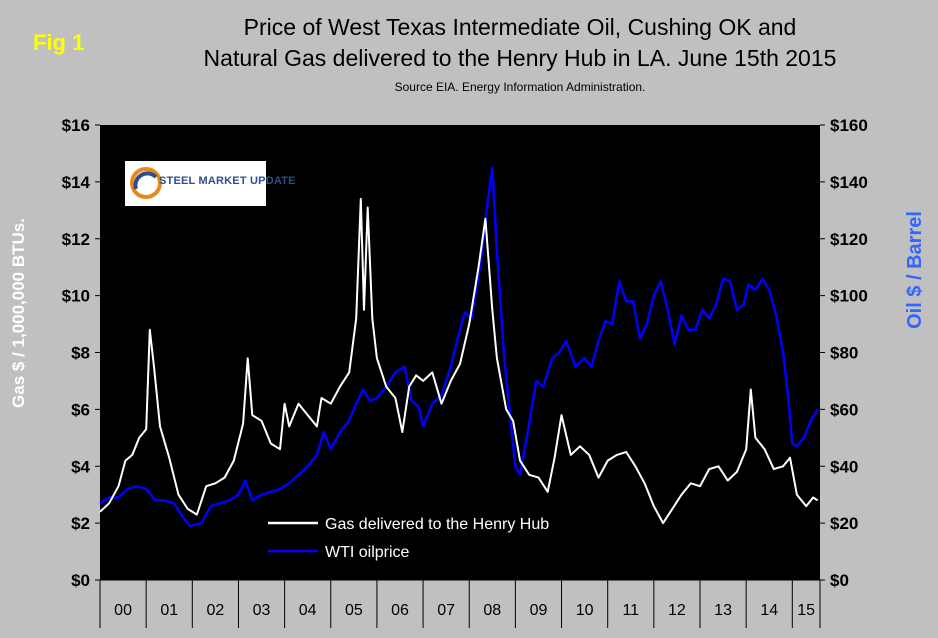 The width and height of the screenshot is (938, 638). I want to click on left-axis-title: Gas $ / 1,000,000 BTUs., so click(18, 313).